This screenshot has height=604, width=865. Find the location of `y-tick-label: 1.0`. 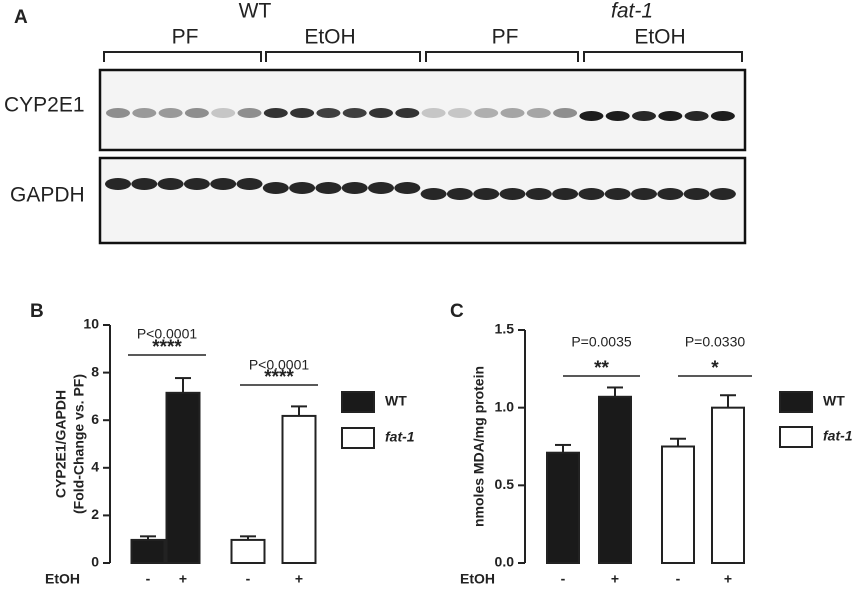

y-tick-label: 1.0 is located at coordinates (505, 406).